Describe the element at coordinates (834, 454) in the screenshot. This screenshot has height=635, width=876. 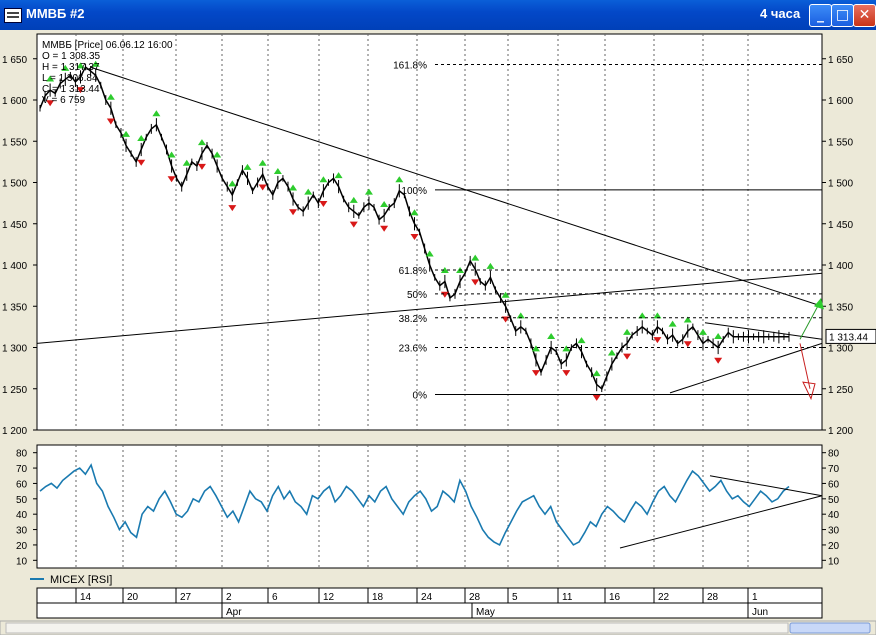
I see `rsi-ytick-label-right: 80` at that location.